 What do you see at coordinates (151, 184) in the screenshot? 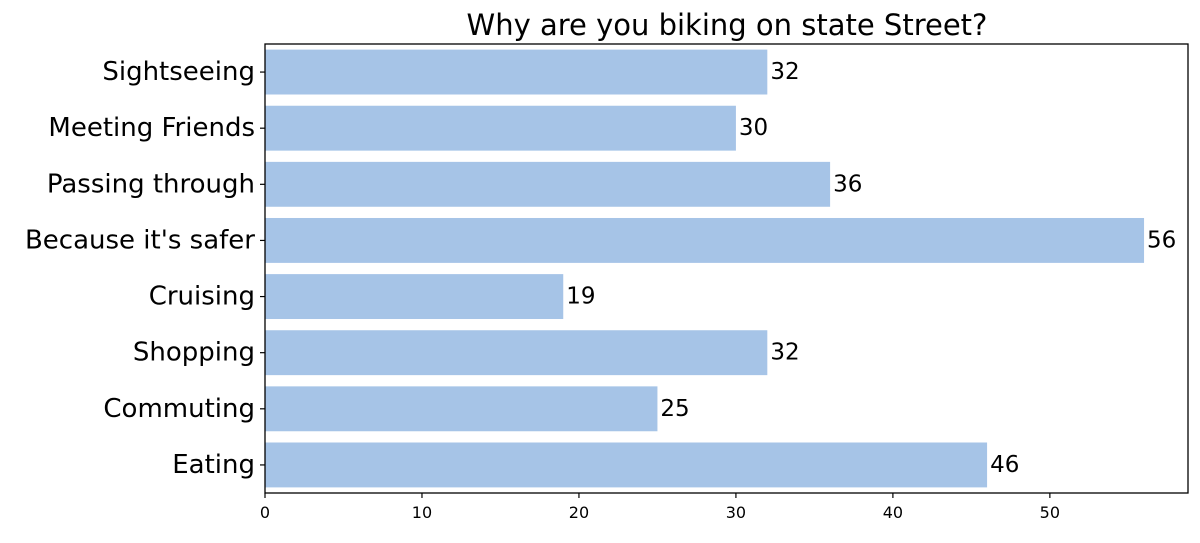
I see `category-label: Passing through` at bounding box center [151, 184].